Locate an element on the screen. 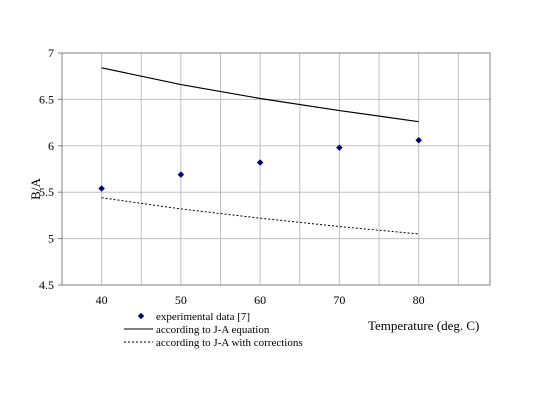 This screenshot has width=533, height=407. legend-label: according to J-A equation is located at coordinates (213, 330).